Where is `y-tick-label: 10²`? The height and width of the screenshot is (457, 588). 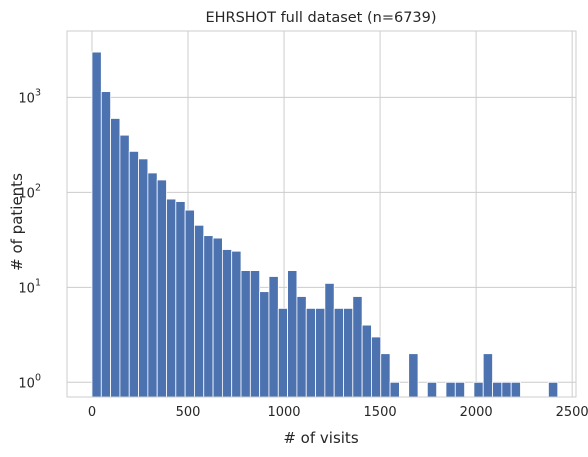 y-tick-label: 10² is located at coordinates (29, 191).